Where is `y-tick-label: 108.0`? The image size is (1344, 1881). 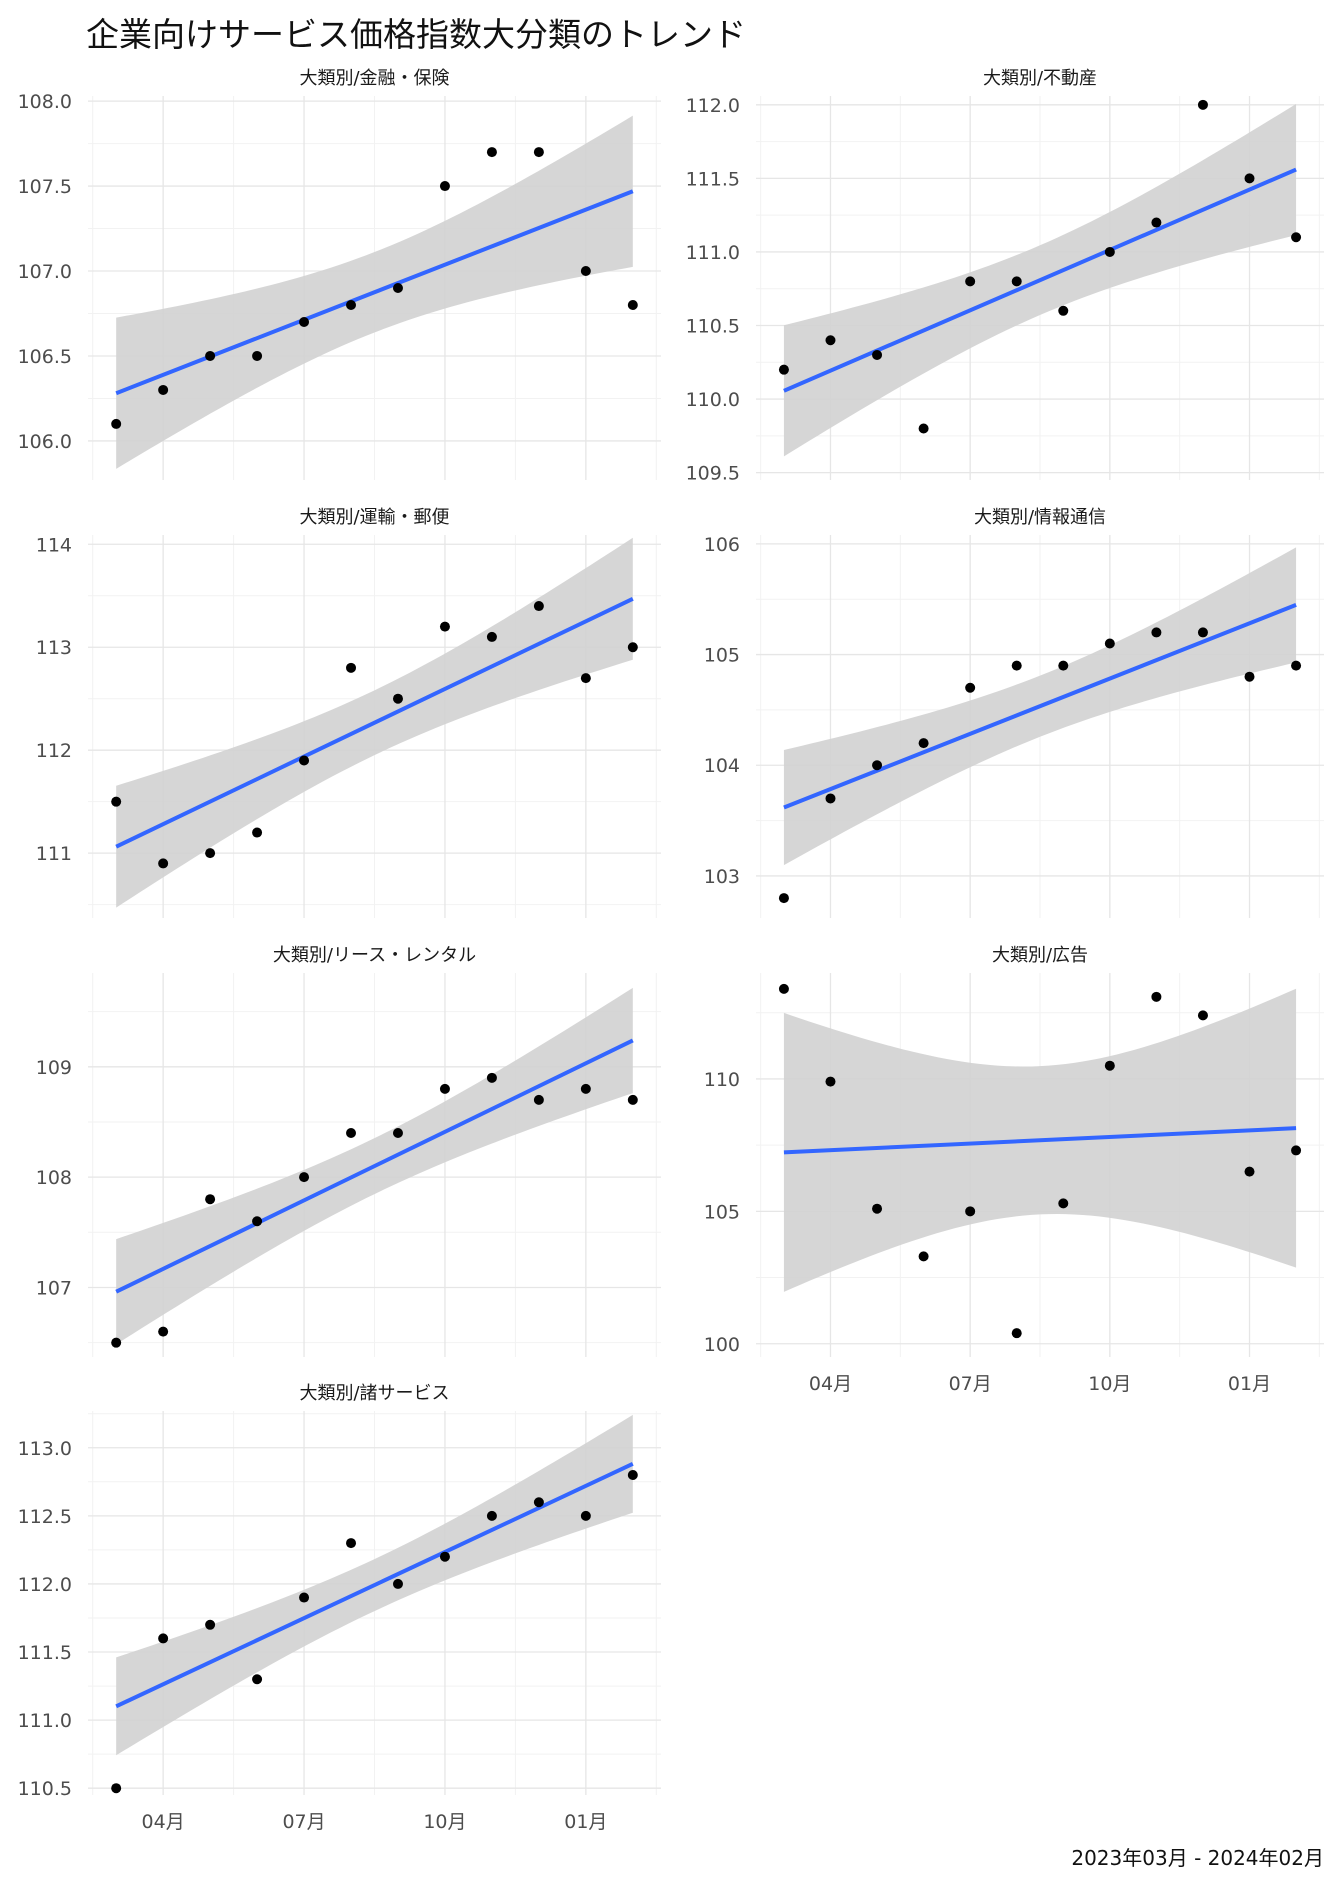
y-tick-label: 108.0 is located at coordinates (45, 102).